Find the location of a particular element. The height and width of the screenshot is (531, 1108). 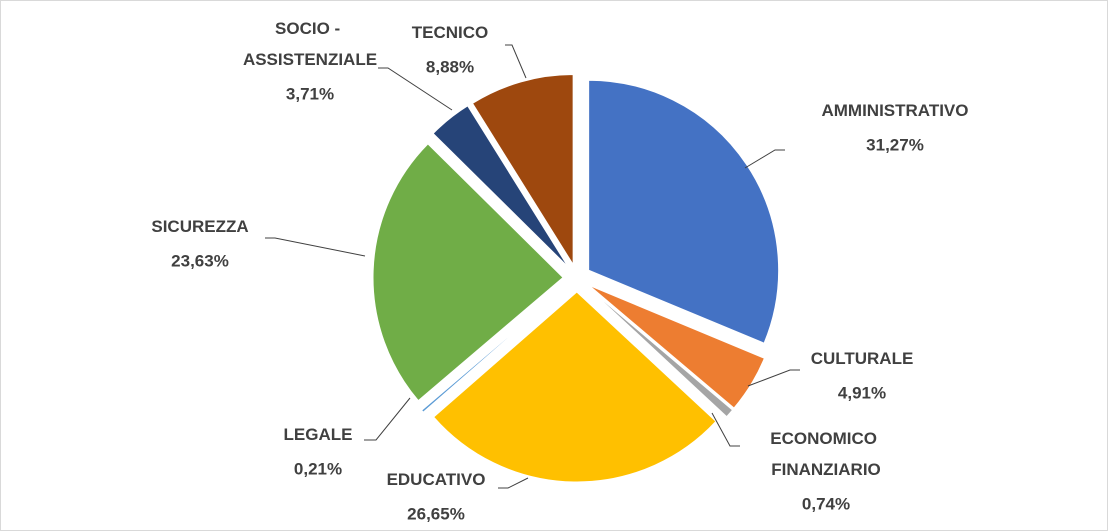

value-label: 26,65% is located at coordinates (436, 513).